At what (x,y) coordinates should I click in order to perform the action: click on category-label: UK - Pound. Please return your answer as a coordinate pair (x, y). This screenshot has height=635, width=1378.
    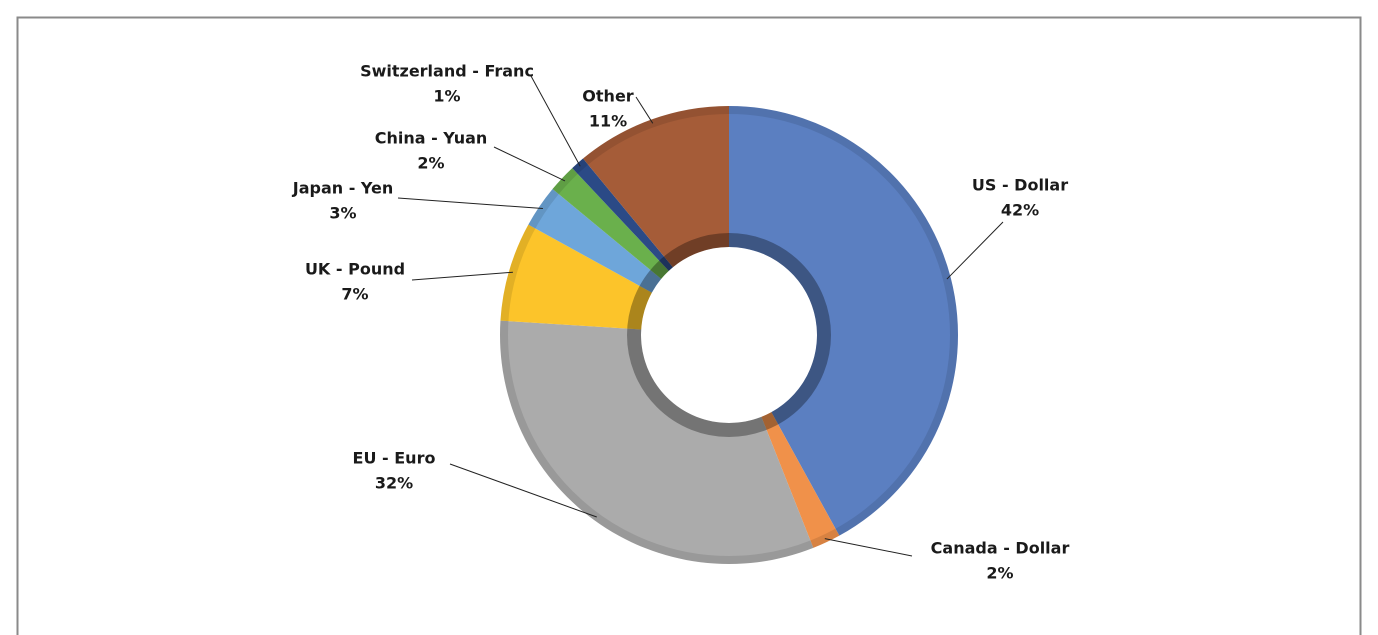
    Looking at the image, I should click on (355, 269).